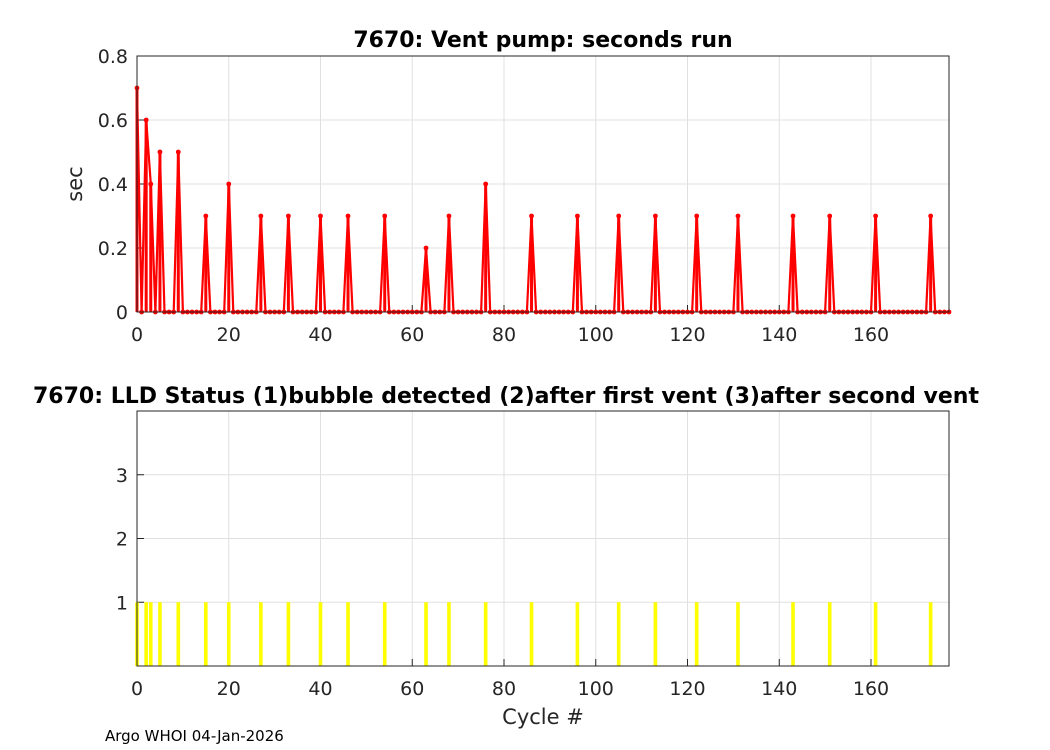  What do you see at coordinates (194, 736) in the screenshot?
I see `footer-credit: Argo WHOI 04-Jan-2026` at bounding box center [194, 736].